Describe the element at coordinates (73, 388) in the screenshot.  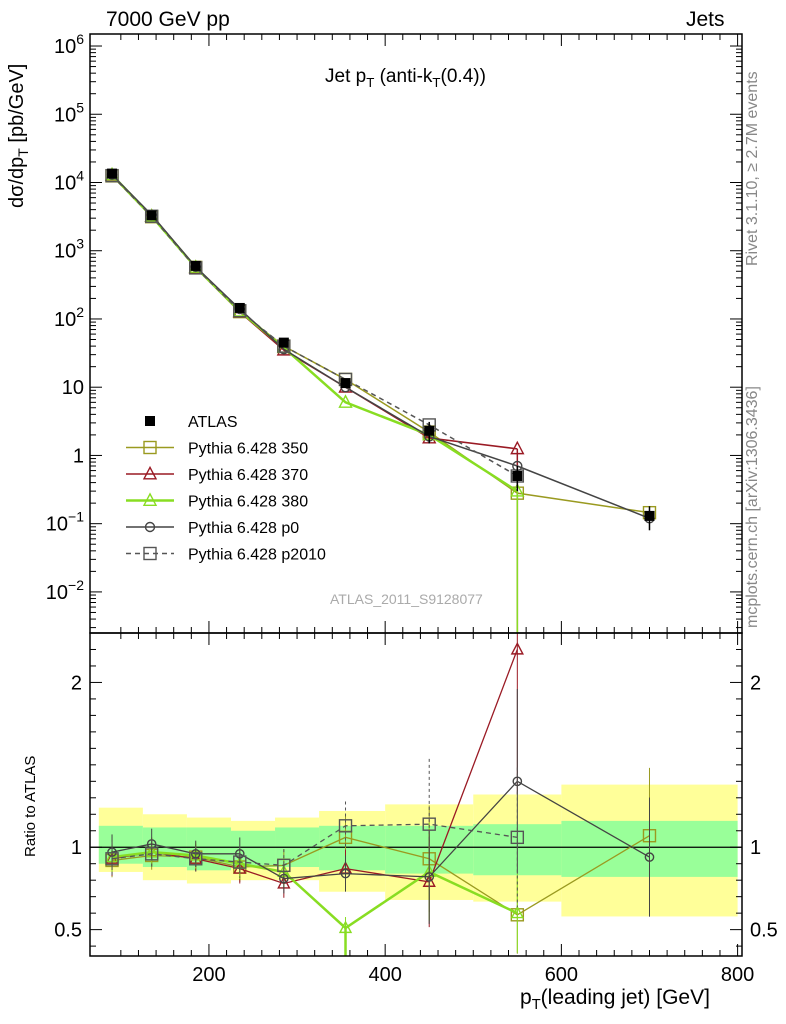
I see `ytick-label: 10` at that location.